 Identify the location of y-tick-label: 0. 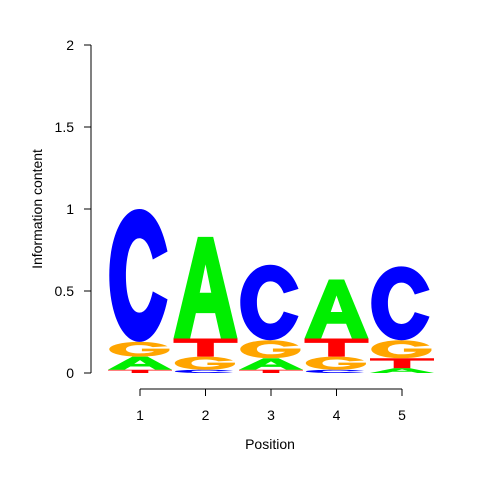
(70, 373).